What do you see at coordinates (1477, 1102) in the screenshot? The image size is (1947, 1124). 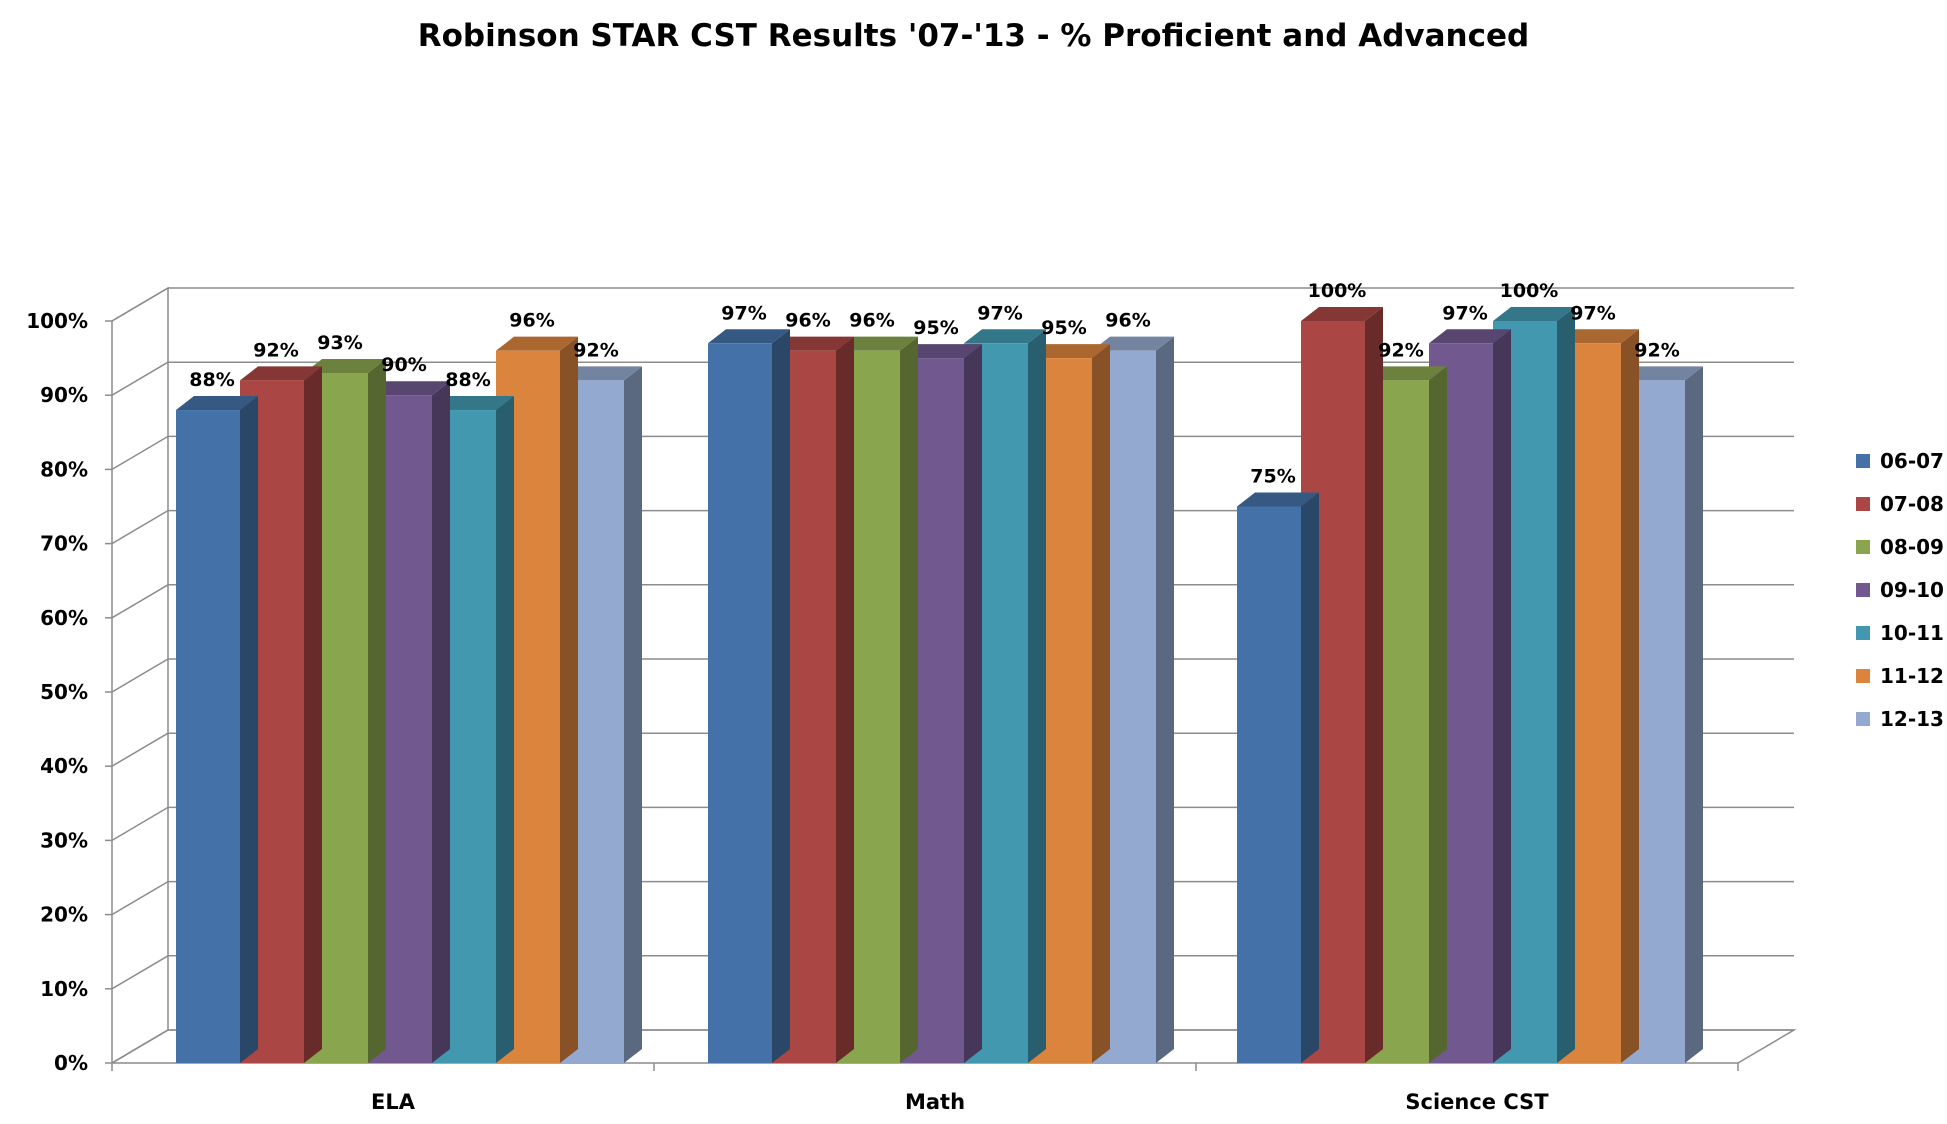 I see `category-label: Science CST` at bounding box center [1477, 1102].